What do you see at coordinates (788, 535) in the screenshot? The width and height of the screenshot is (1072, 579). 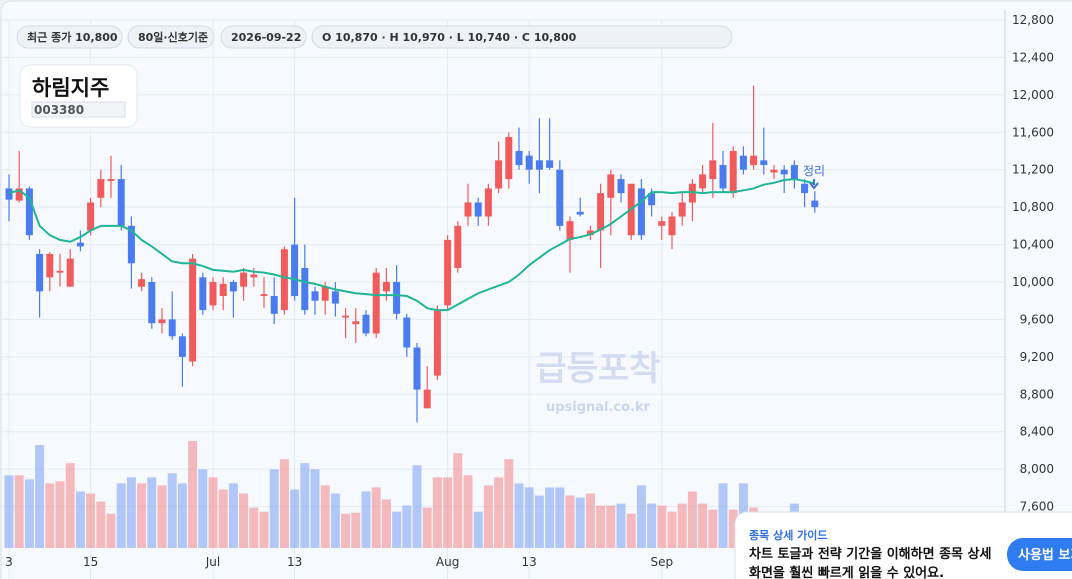 I see `guide-title: 종목 상세 가이드` at bounding box center [788, 535].